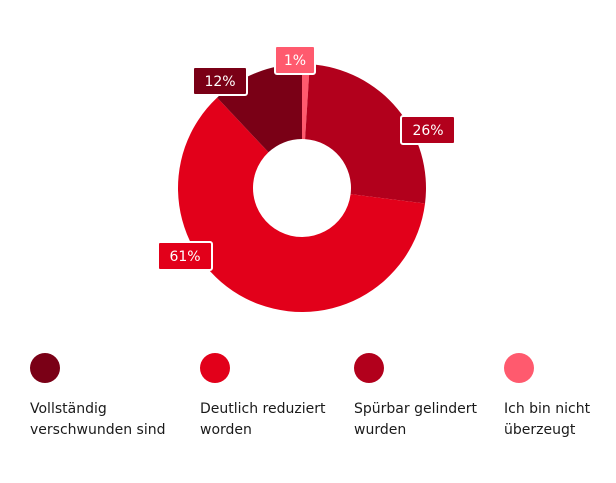 This screenshot has height=483, width=616. I want to click on data-label-text: 61%, so click(184, 257).